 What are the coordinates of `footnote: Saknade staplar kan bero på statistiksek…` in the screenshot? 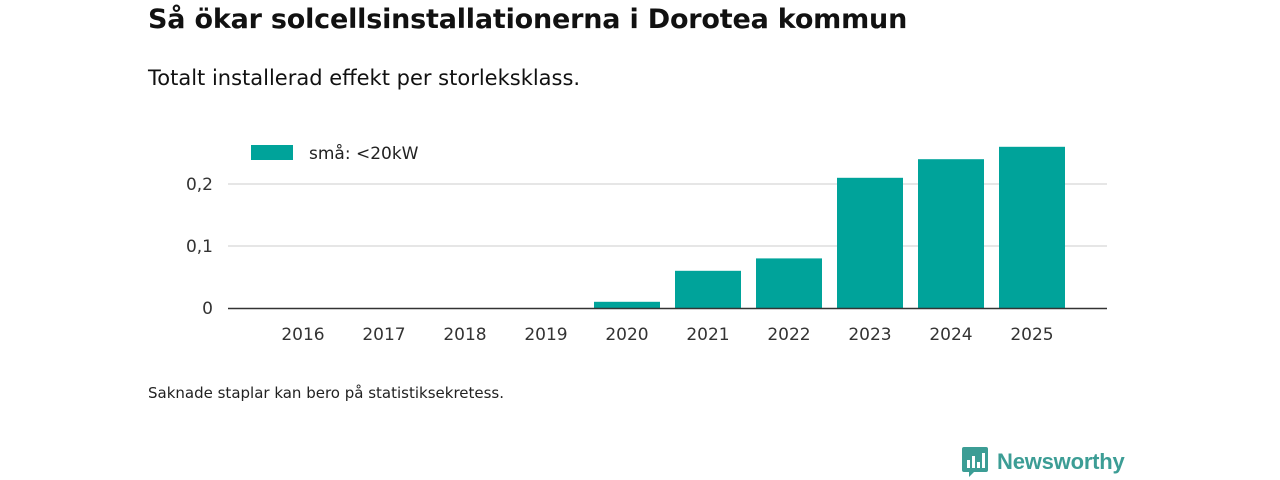 It's located at (326, 393).